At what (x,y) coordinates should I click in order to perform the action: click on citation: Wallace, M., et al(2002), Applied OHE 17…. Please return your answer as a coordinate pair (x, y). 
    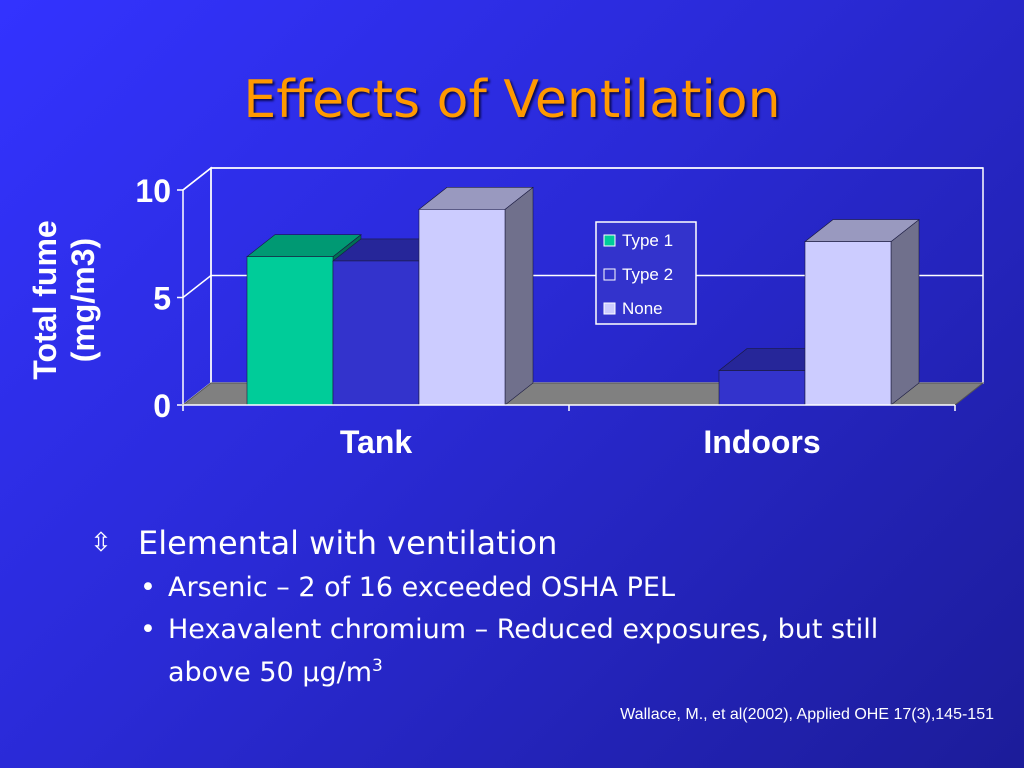
    Looking at the image, I should click on (807, 714).